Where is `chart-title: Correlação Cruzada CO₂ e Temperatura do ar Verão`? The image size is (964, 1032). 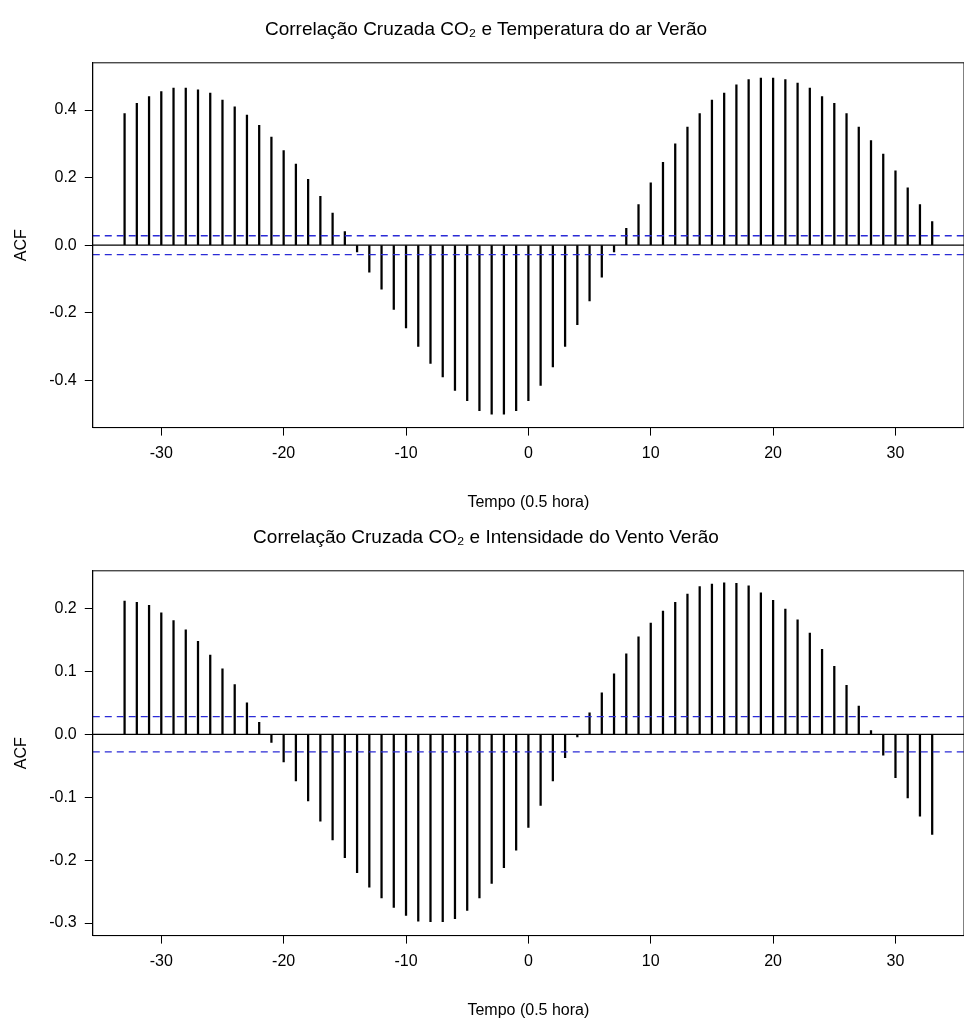
chart-title: Correlação Cruzada CO₂ e Temperatura do ar Verão is located at coordinates (486, 28).